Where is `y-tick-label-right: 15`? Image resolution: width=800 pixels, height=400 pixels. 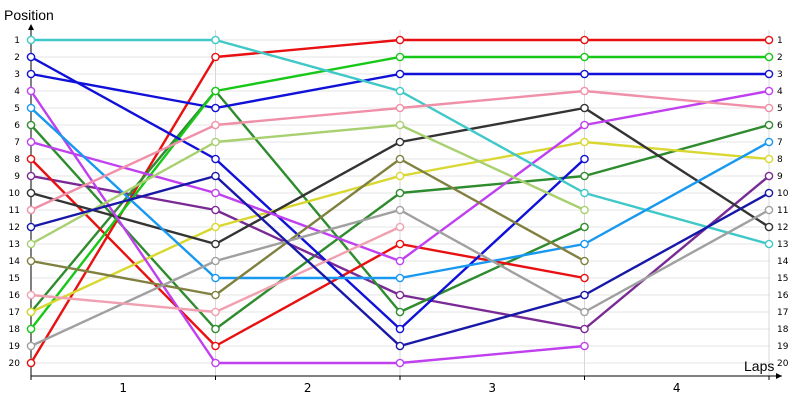 y-tick-label-right: 15 is located at coordinates (782, 279).